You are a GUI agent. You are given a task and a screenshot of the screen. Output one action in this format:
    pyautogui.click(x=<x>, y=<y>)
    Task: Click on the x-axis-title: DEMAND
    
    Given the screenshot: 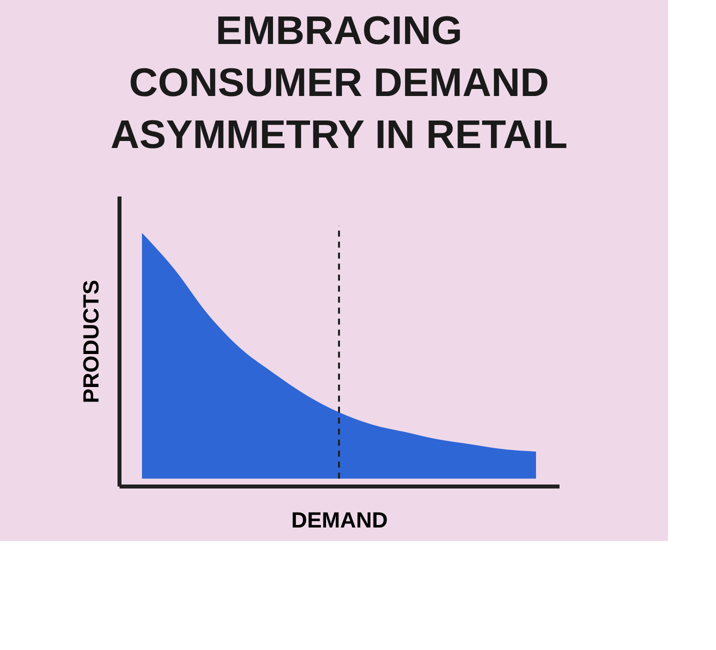 What is the action you would take?
    pyautogui.click(x=339, y=520)
    